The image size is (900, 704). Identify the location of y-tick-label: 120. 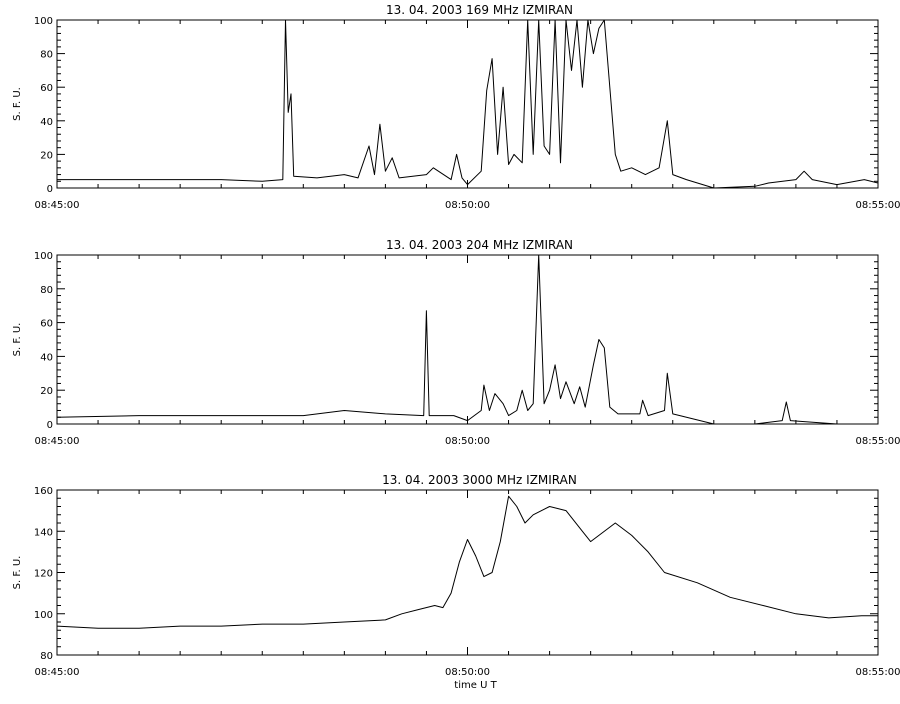
(43, 574).